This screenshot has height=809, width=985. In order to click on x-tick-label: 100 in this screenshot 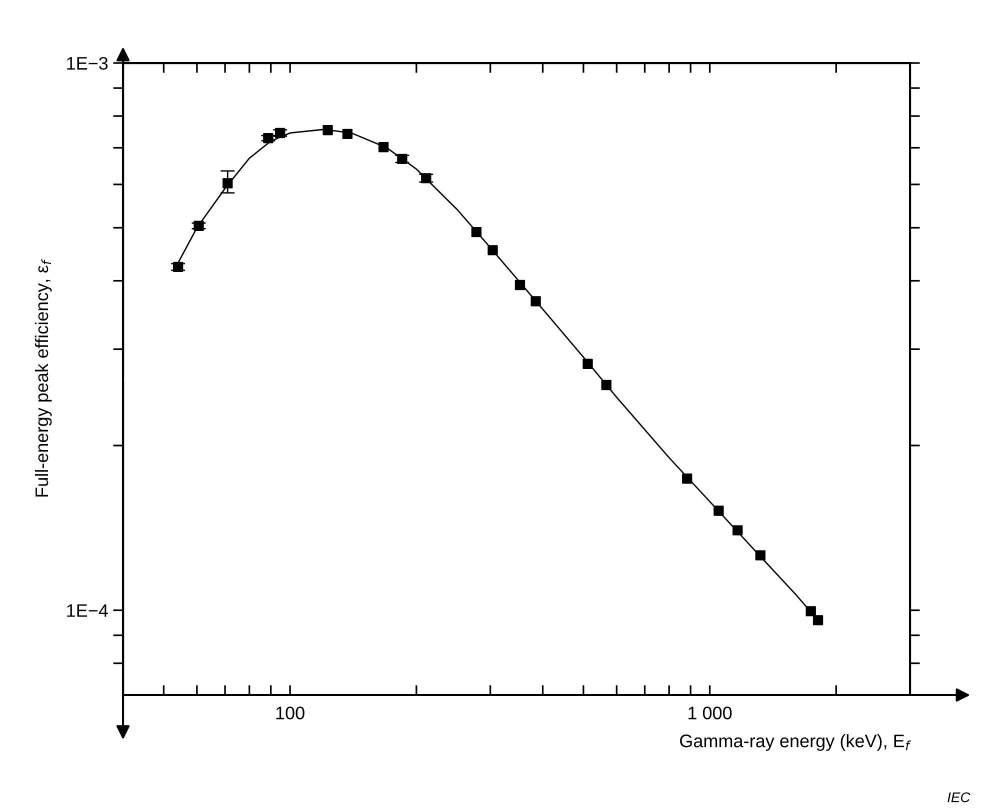, I will do `click(290, 713)`.